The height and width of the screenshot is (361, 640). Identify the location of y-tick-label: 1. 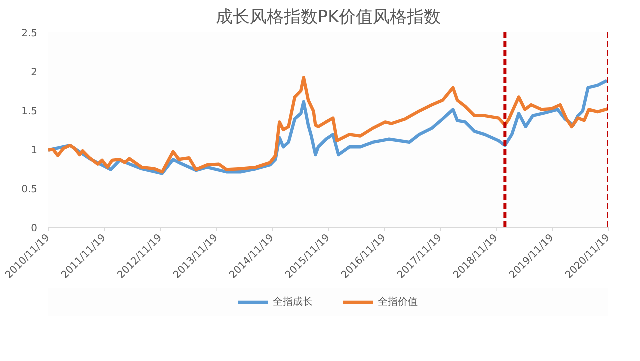
(34, 151).